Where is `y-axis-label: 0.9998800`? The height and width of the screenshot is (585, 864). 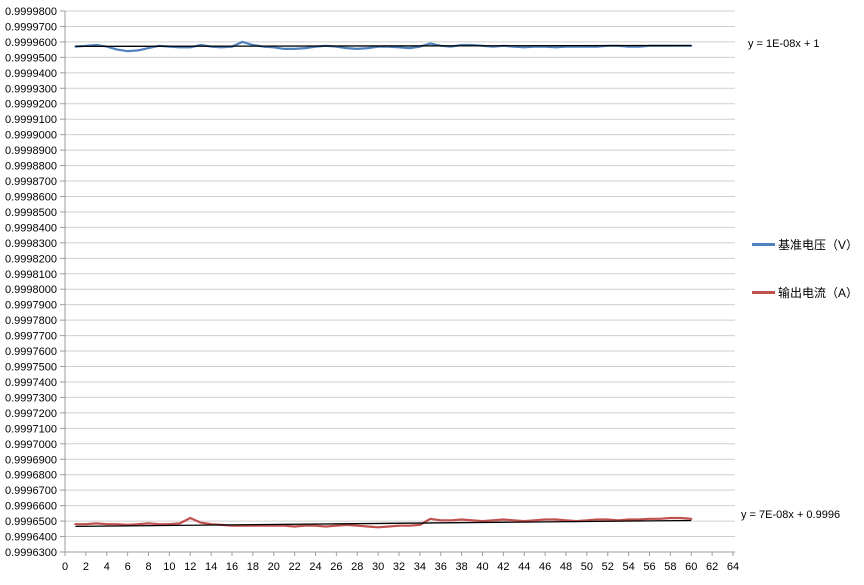
y-axis-label: 0.9998800 is located at coordinates (31, 167).